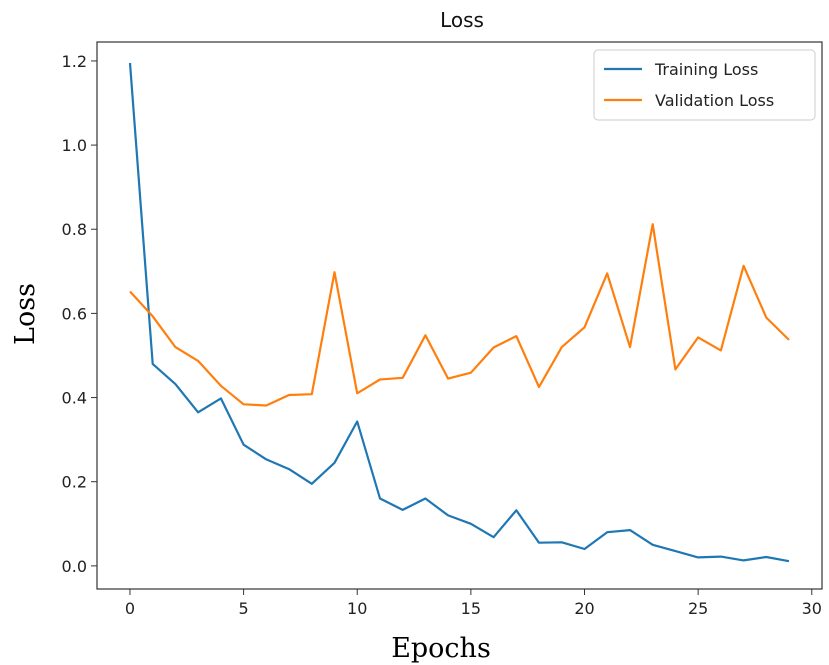  What do you see at coordinates (74, 482) in the screenshot?
I see `y-tick-label: 0.2` at bounding box center [74, 482].